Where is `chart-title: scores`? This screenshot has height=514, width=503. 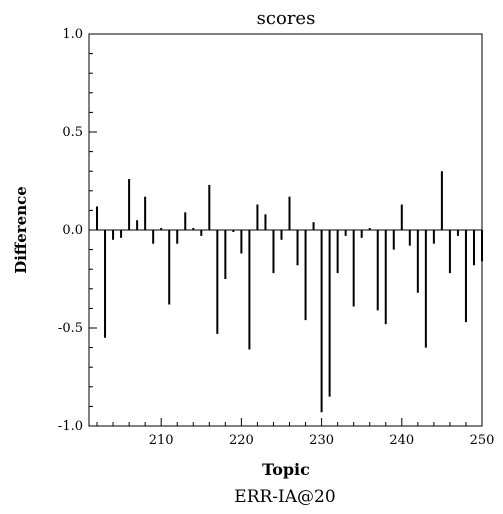
chart-title: scores is located at coordinates (286, 18).